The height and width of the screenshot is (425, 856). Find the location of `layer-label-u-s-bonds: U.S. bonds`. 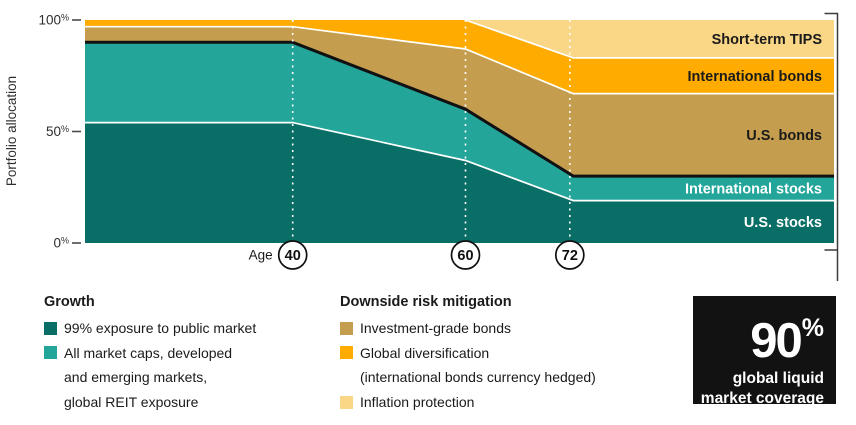

layer-label-u-s-bonds: U.S. bonds is located at coordinates (784, 136).